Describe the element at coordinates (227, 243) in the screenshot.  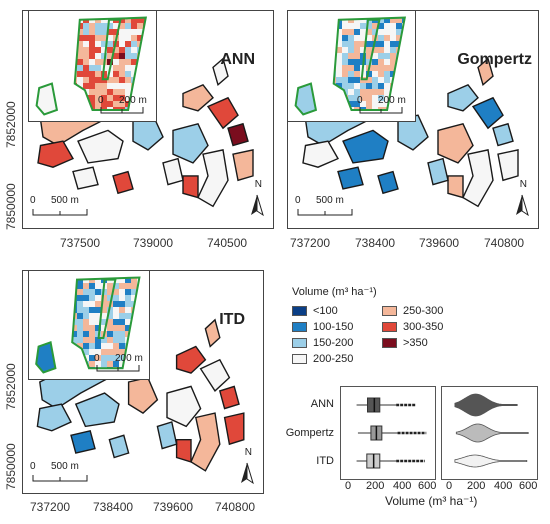
I see `ann-x-tick-3: 740500` at that location.